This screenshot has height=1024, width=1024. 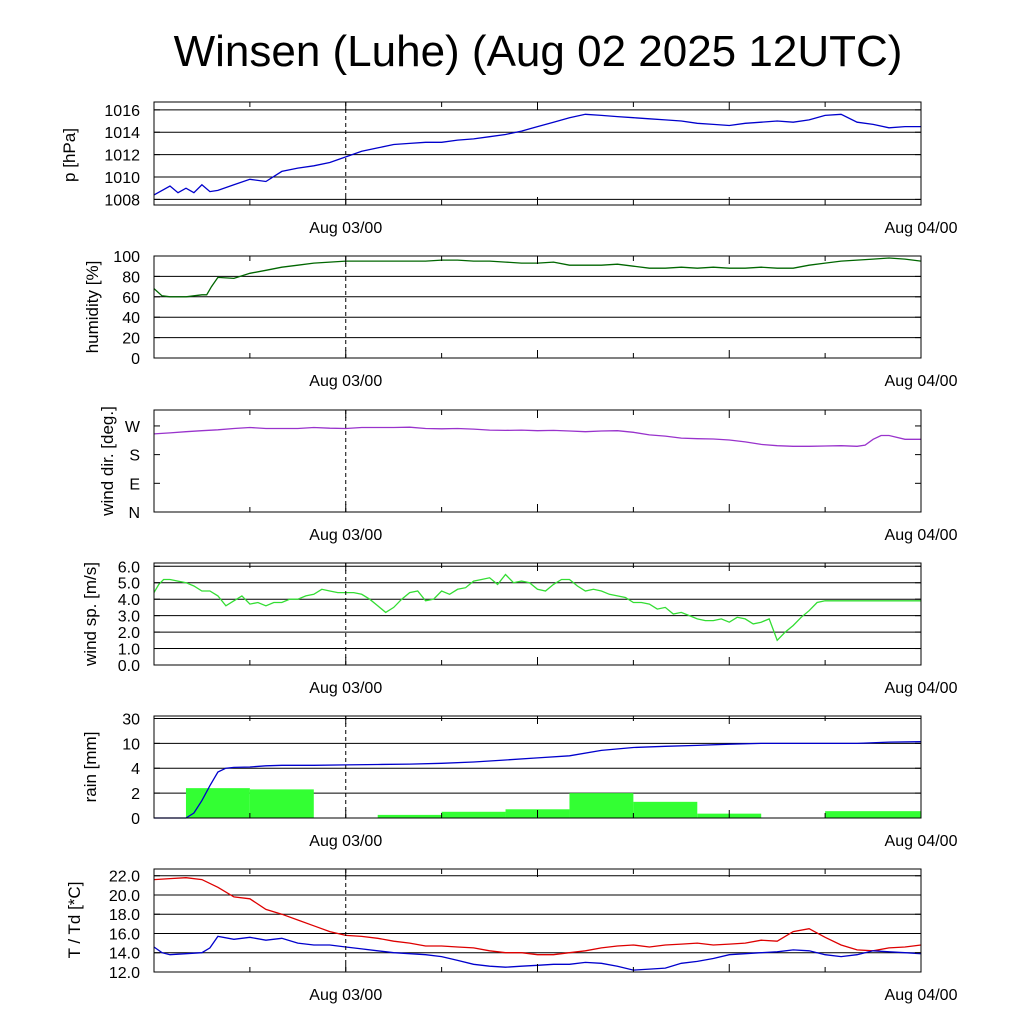 I want to click on pressure-ytick-label: 1012, so click(x=122, y=156).